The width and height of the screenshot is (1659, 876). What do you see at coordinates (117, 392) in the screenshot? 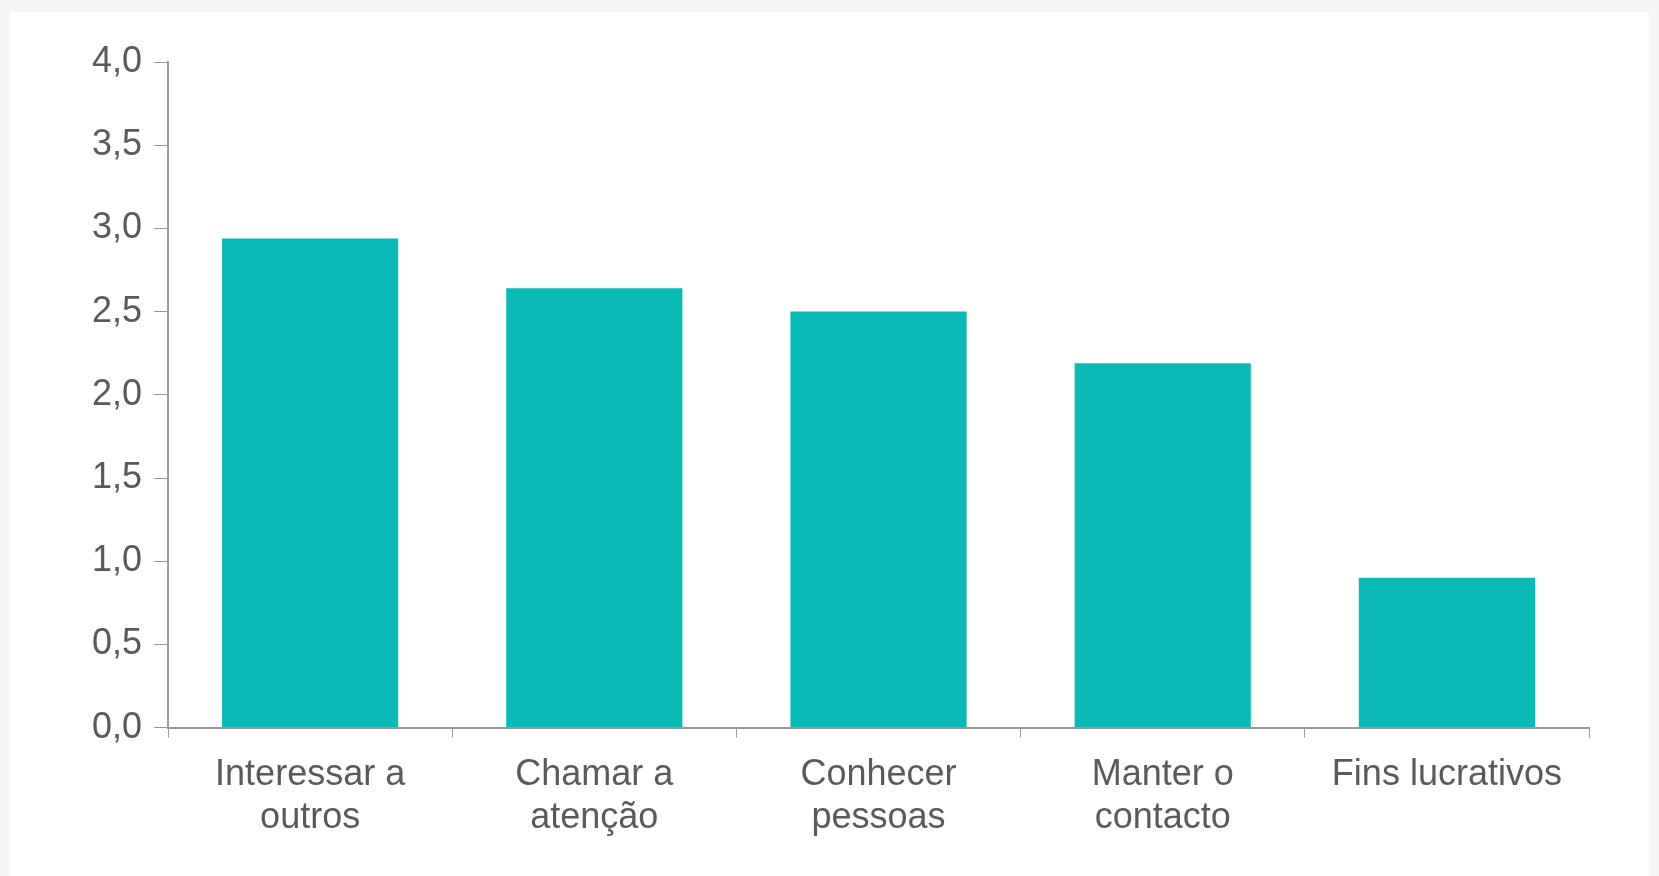
I see `y-tick-label: 2,0` at bounding box center [117, 392].